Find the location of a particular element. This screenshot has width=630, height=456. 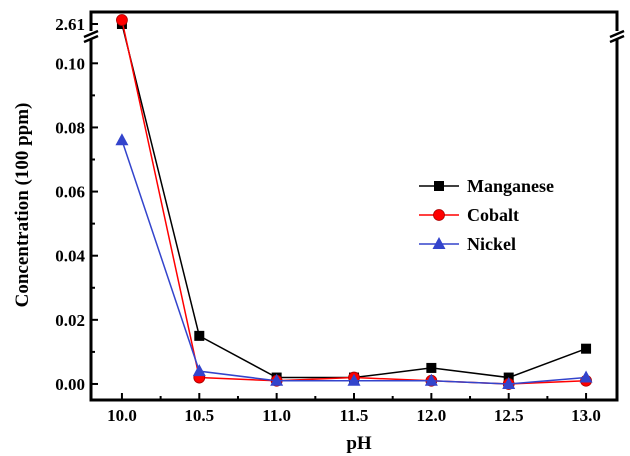

x-axis-label: pH is located at coordinates (359, 443).